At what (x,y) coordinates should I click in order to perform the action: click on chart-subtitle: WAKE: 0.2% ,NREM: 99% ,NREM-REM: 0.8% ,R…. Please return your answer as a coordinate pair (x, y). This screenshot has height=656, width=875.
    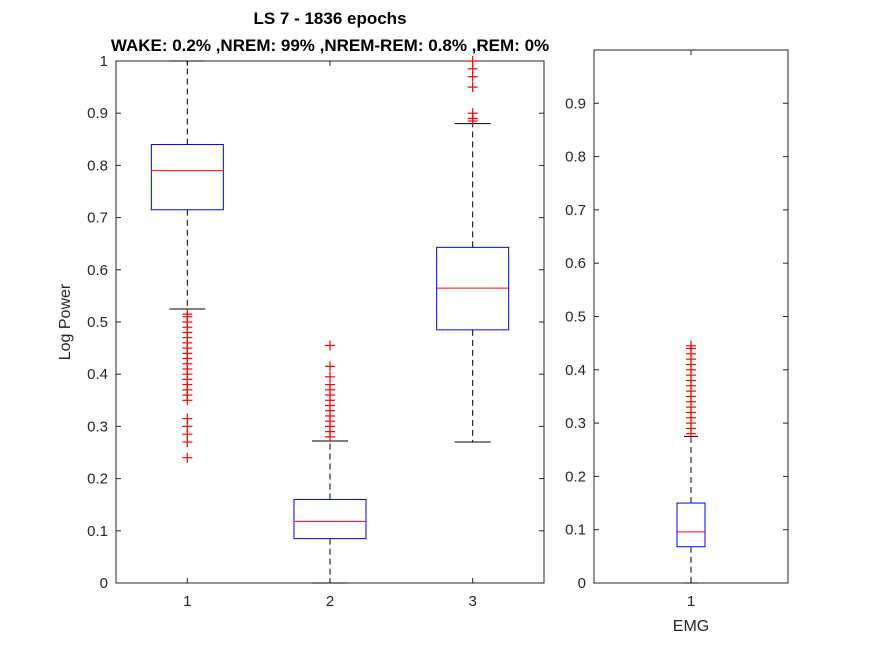
    Looking at the image, I should click on (330, 45).